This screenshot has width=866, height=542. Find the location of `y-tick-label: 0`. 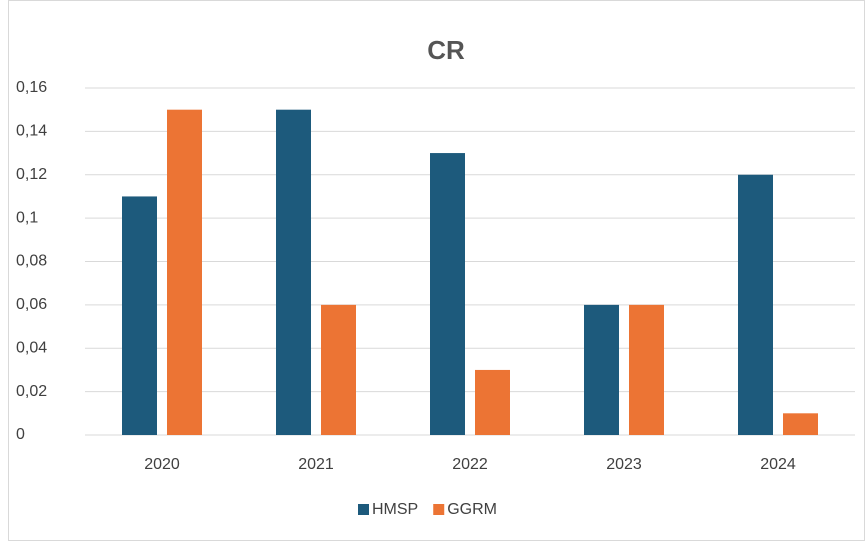

y-tick-label: 0 is located at coordinates (20, 434).